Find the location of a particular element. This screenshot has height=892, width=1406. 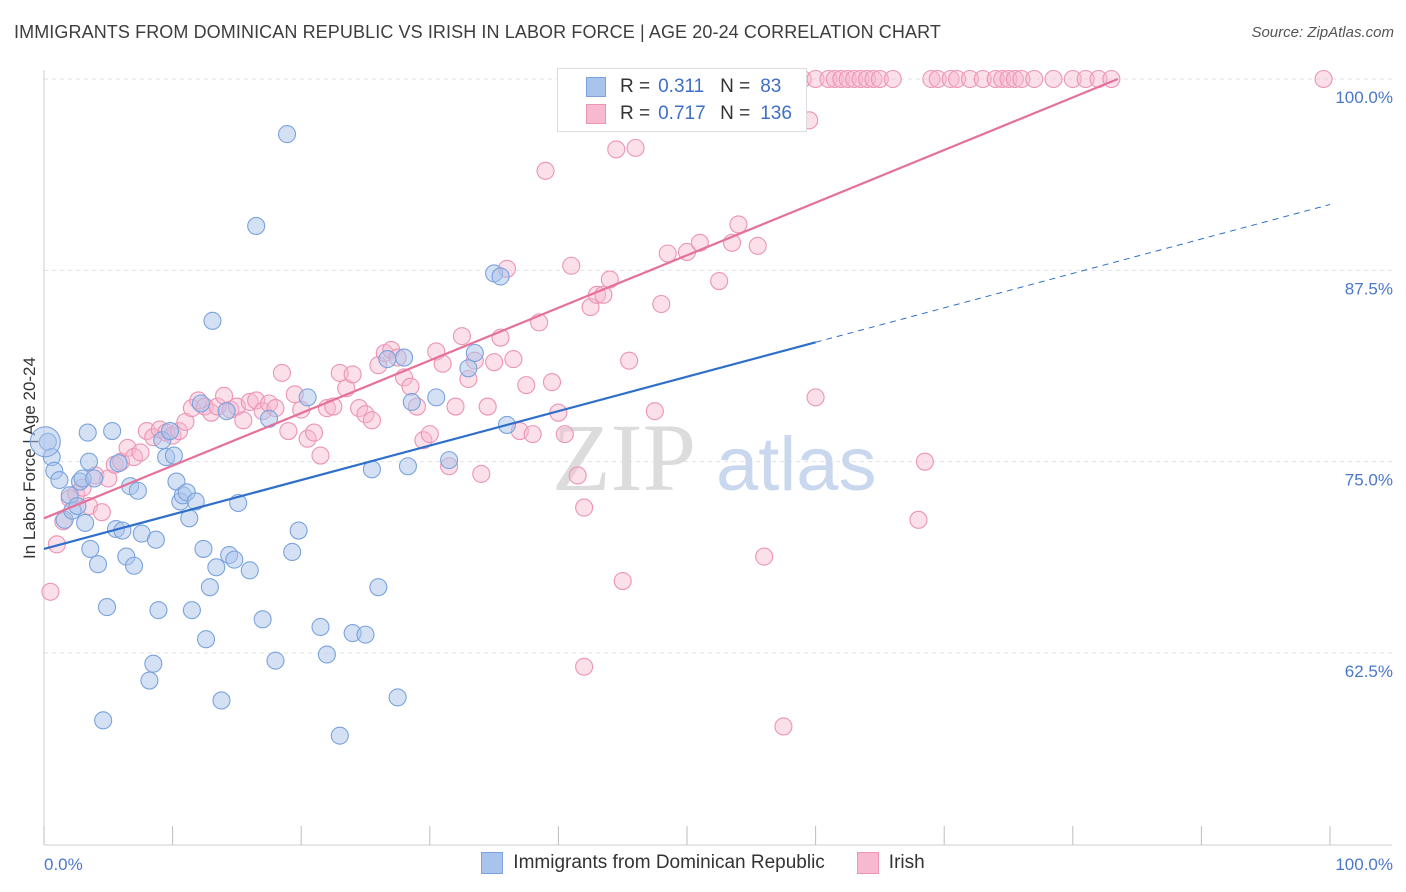

watermark: ZIP atlas is located at coordinates (714, 457).